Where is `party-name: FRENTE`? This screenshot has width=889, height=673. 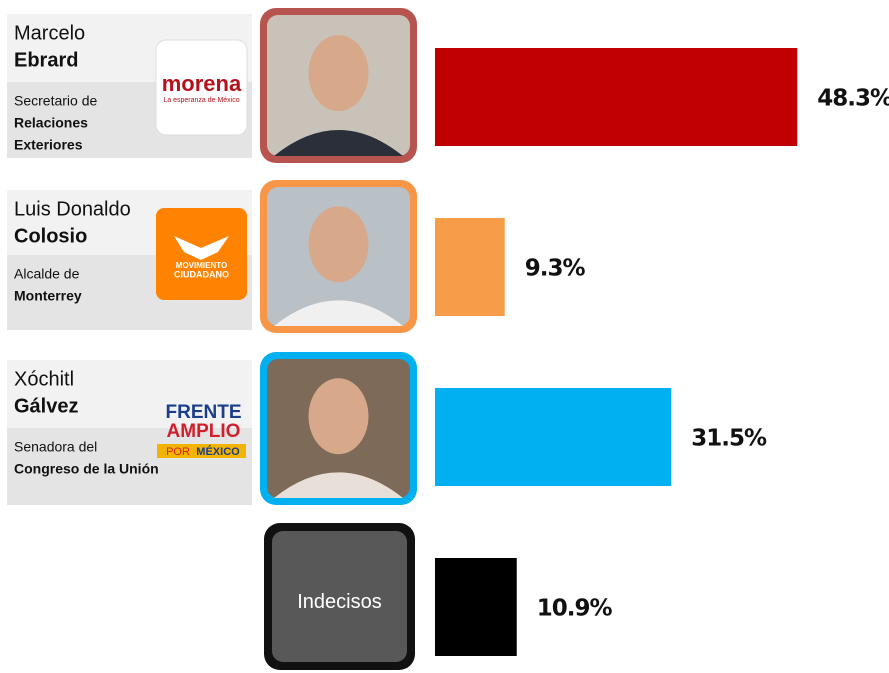
party-name: FRENTE is located at coordinates (204, 412).